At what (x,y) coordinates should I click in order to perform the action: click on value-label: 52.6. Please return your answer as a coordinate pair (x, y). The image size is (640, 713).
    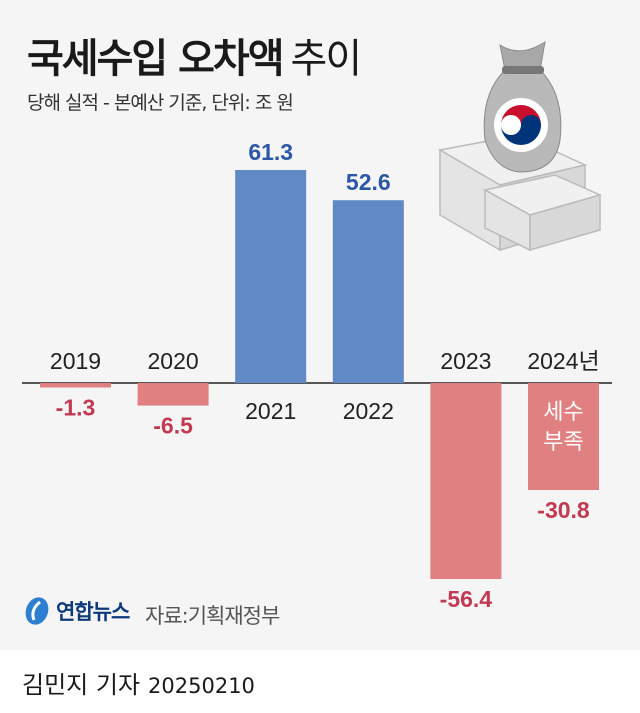
    Looking at the image, I should click on (368, 182).